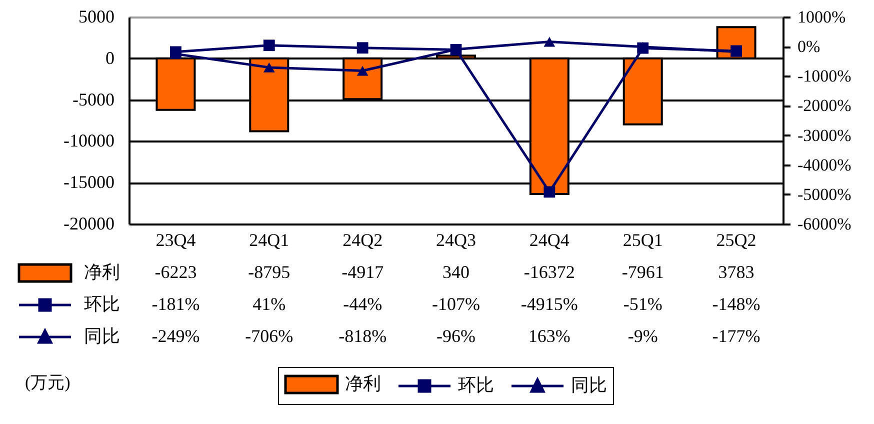 Image resolution: width=874 pixels, height=424 pixels. What do you see at coordinates (736, 336) in the screenshot?
I see `data-label: -177%` at bounding box center [736, 336].